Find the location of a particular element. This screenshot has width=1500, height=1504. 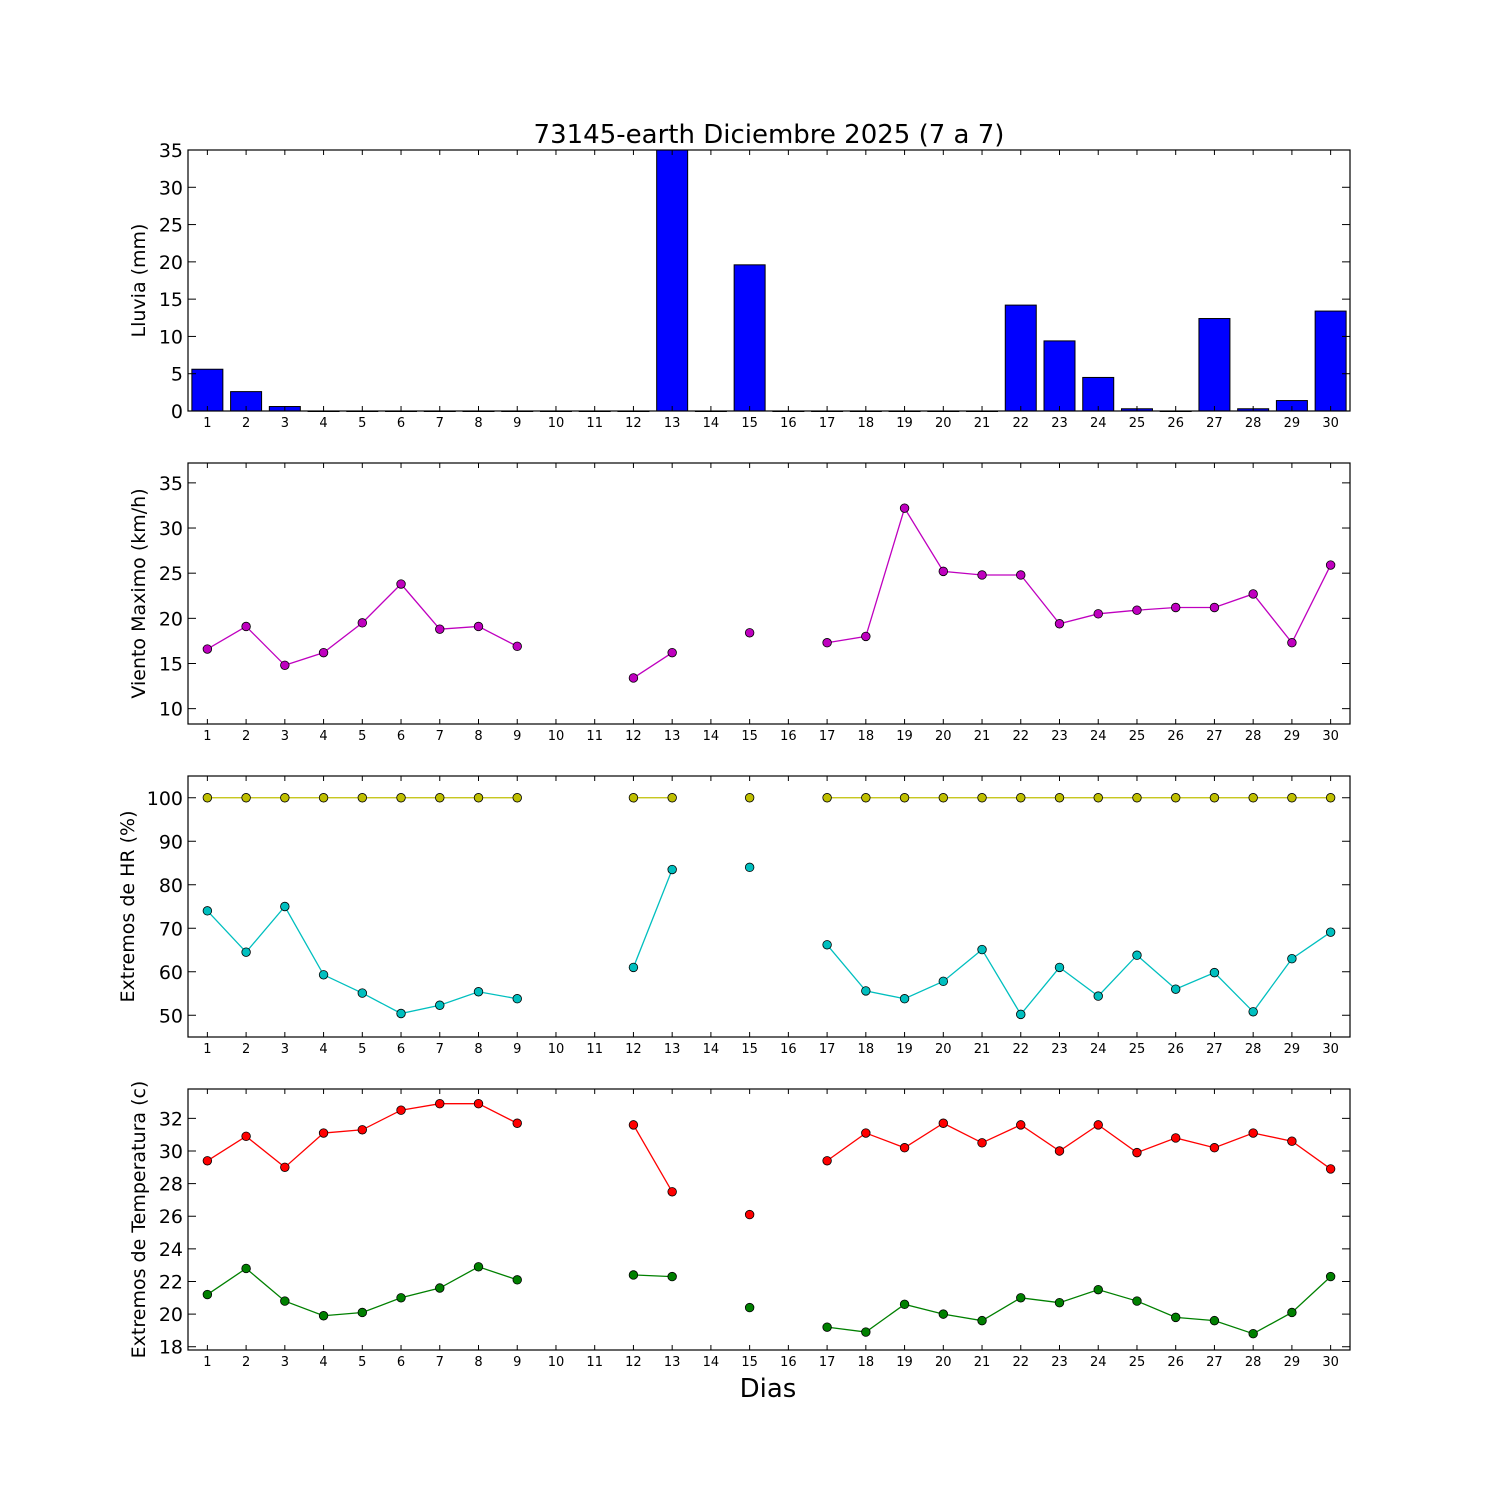

y-tick-label: 22 is located at coordinates (171, 1282).